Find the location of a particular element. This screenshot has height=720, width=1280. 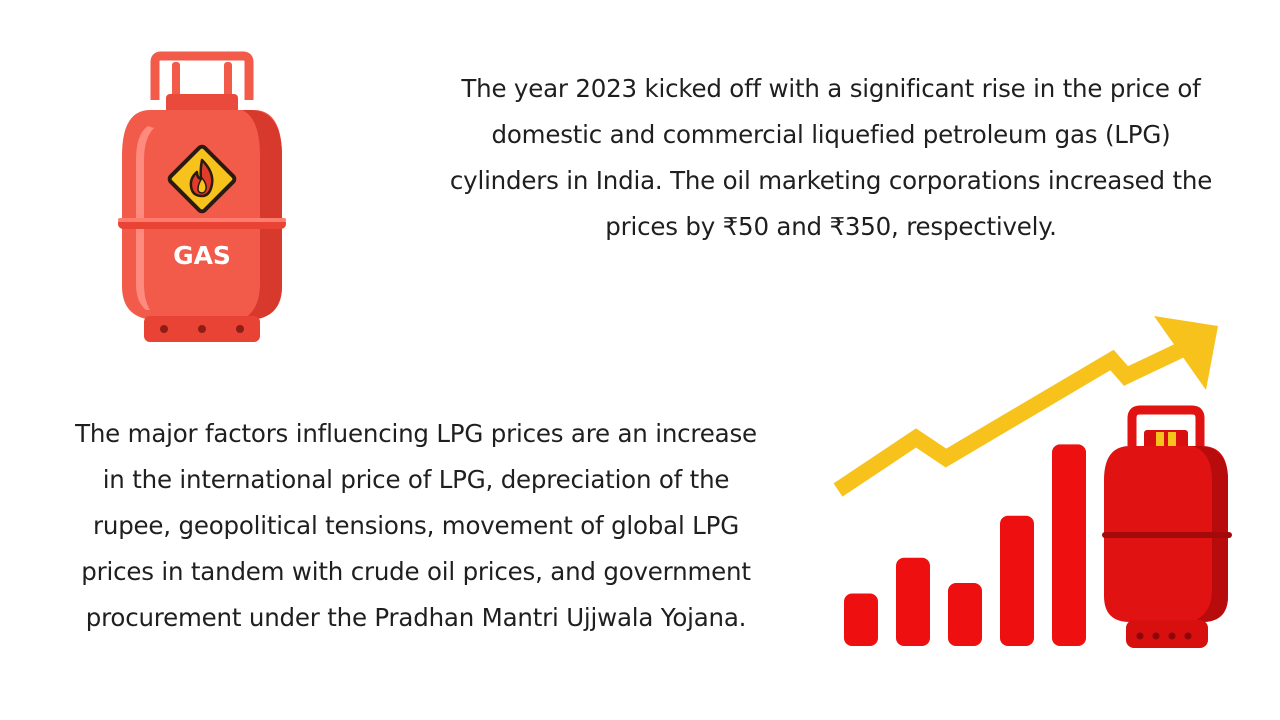

gas-label: GAS is located at coordinates (202, 255).